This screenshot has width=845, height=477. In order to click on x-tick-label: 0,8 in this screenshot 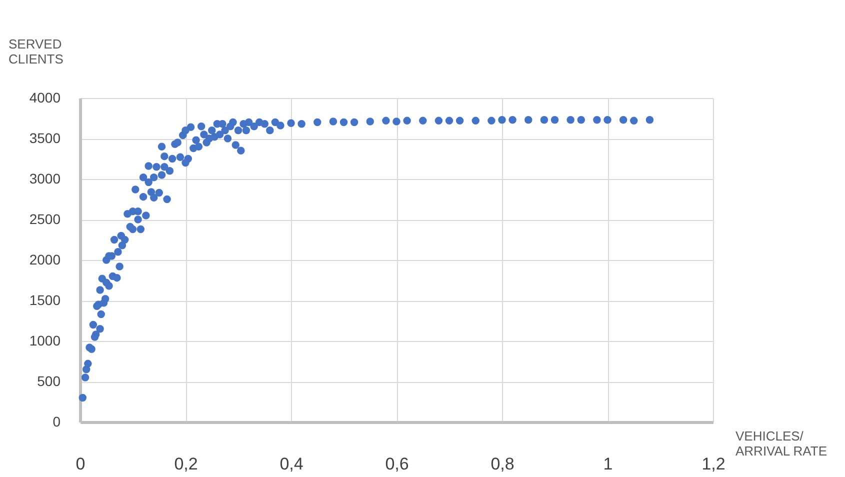, I will do `click(502, 464)`.